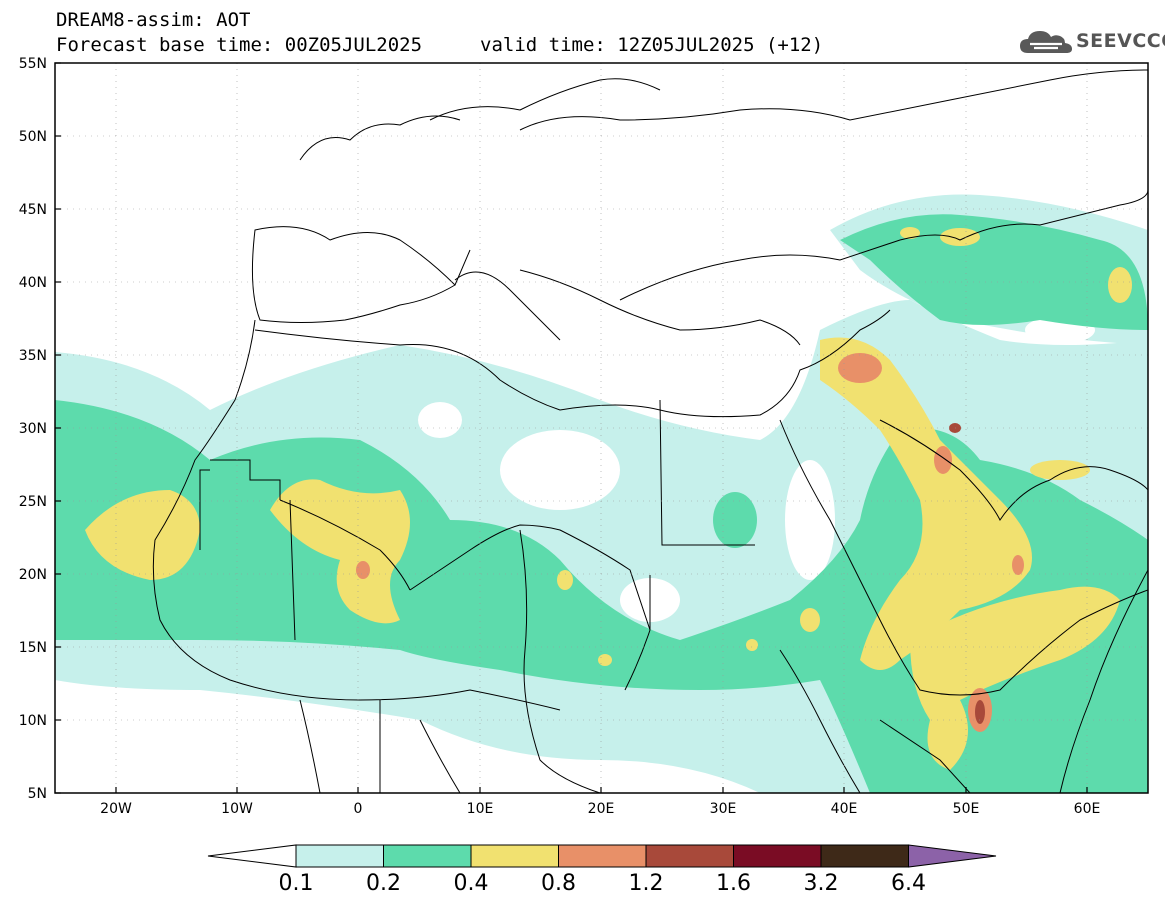 The width and height of the screenshot is (1165, 905). What do you see at coordinates (723, 809) in the screenshot?
I see `lon-label: 30E` at bounding box center [723, 809].